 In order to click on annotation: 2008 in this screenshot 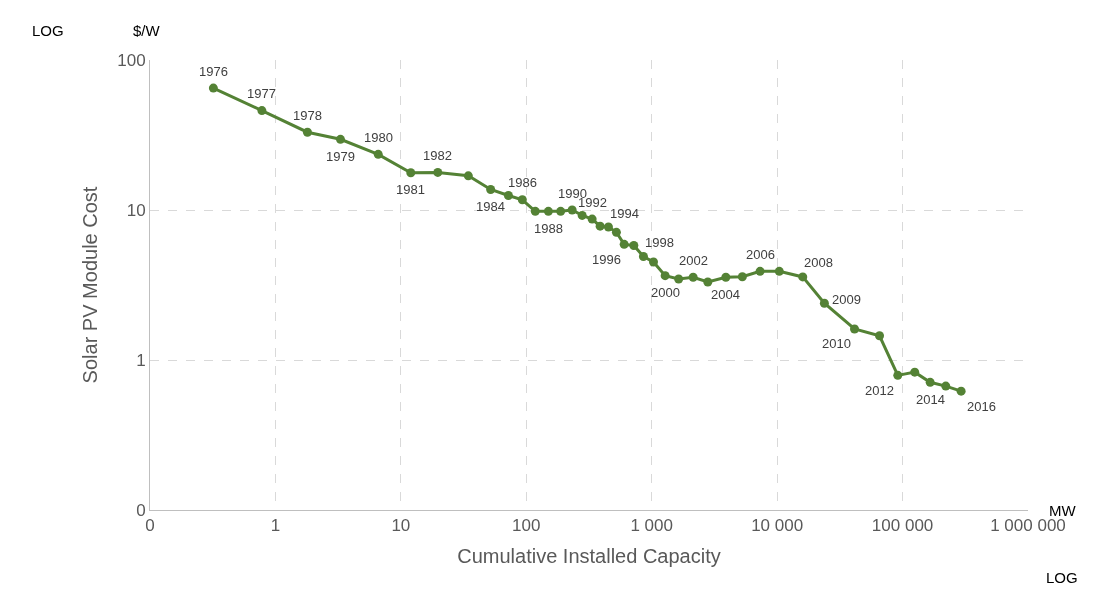, I will do `click(818, 262)`.